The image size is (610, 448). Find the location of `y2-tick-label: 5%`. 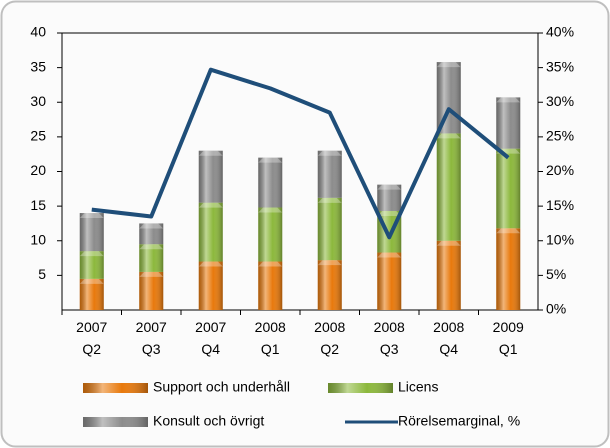

y2-tick-label: 5% is located at coordinates (556, 274).